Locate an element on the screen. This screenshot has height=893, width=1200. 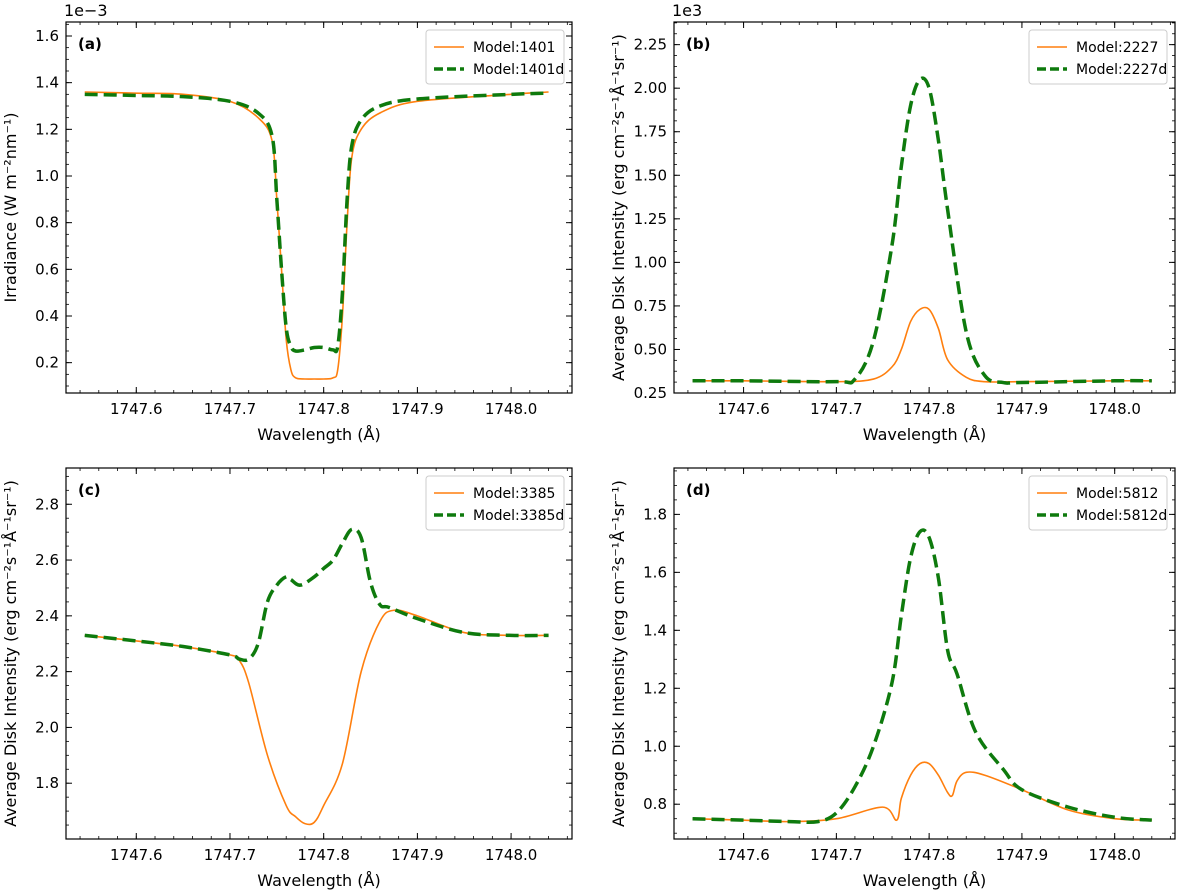
legend-entry: Model:3385d is located at coordinates (518, 516).